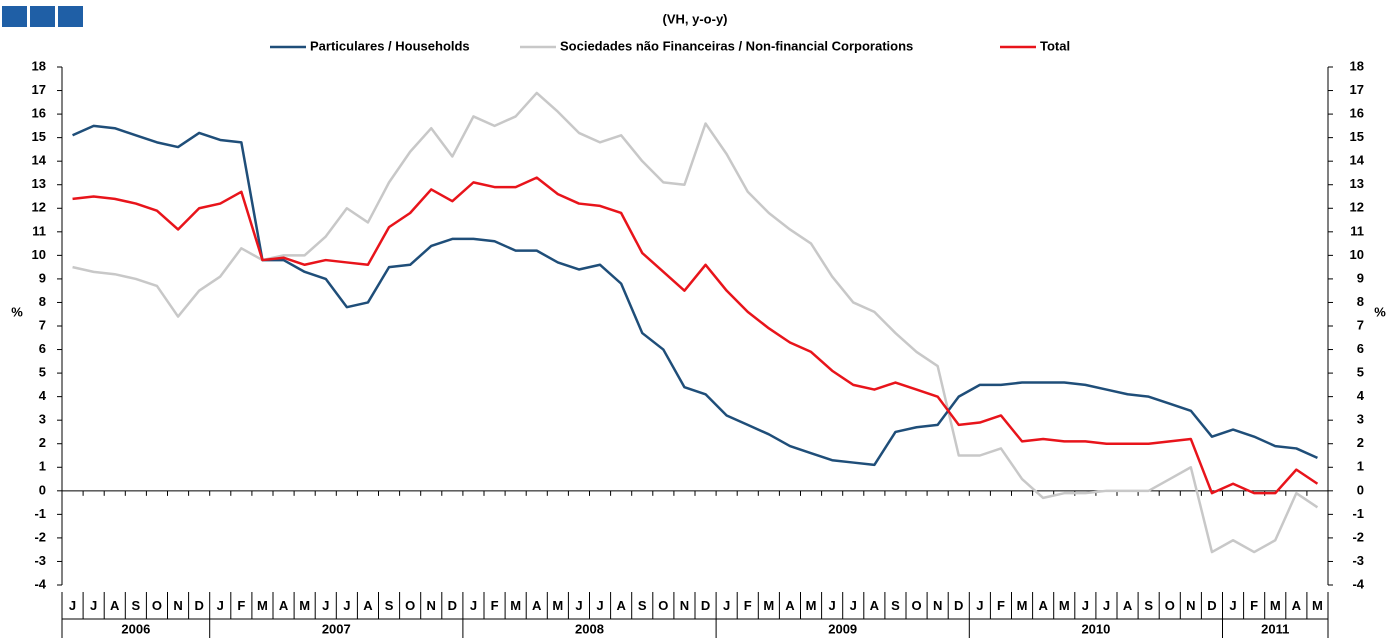 This screenshot has height=638, width=1387. Describe the element at coordinates (695, 18) in the screenshot. I see `chart-title: (VH, y-o-y)` at that location.